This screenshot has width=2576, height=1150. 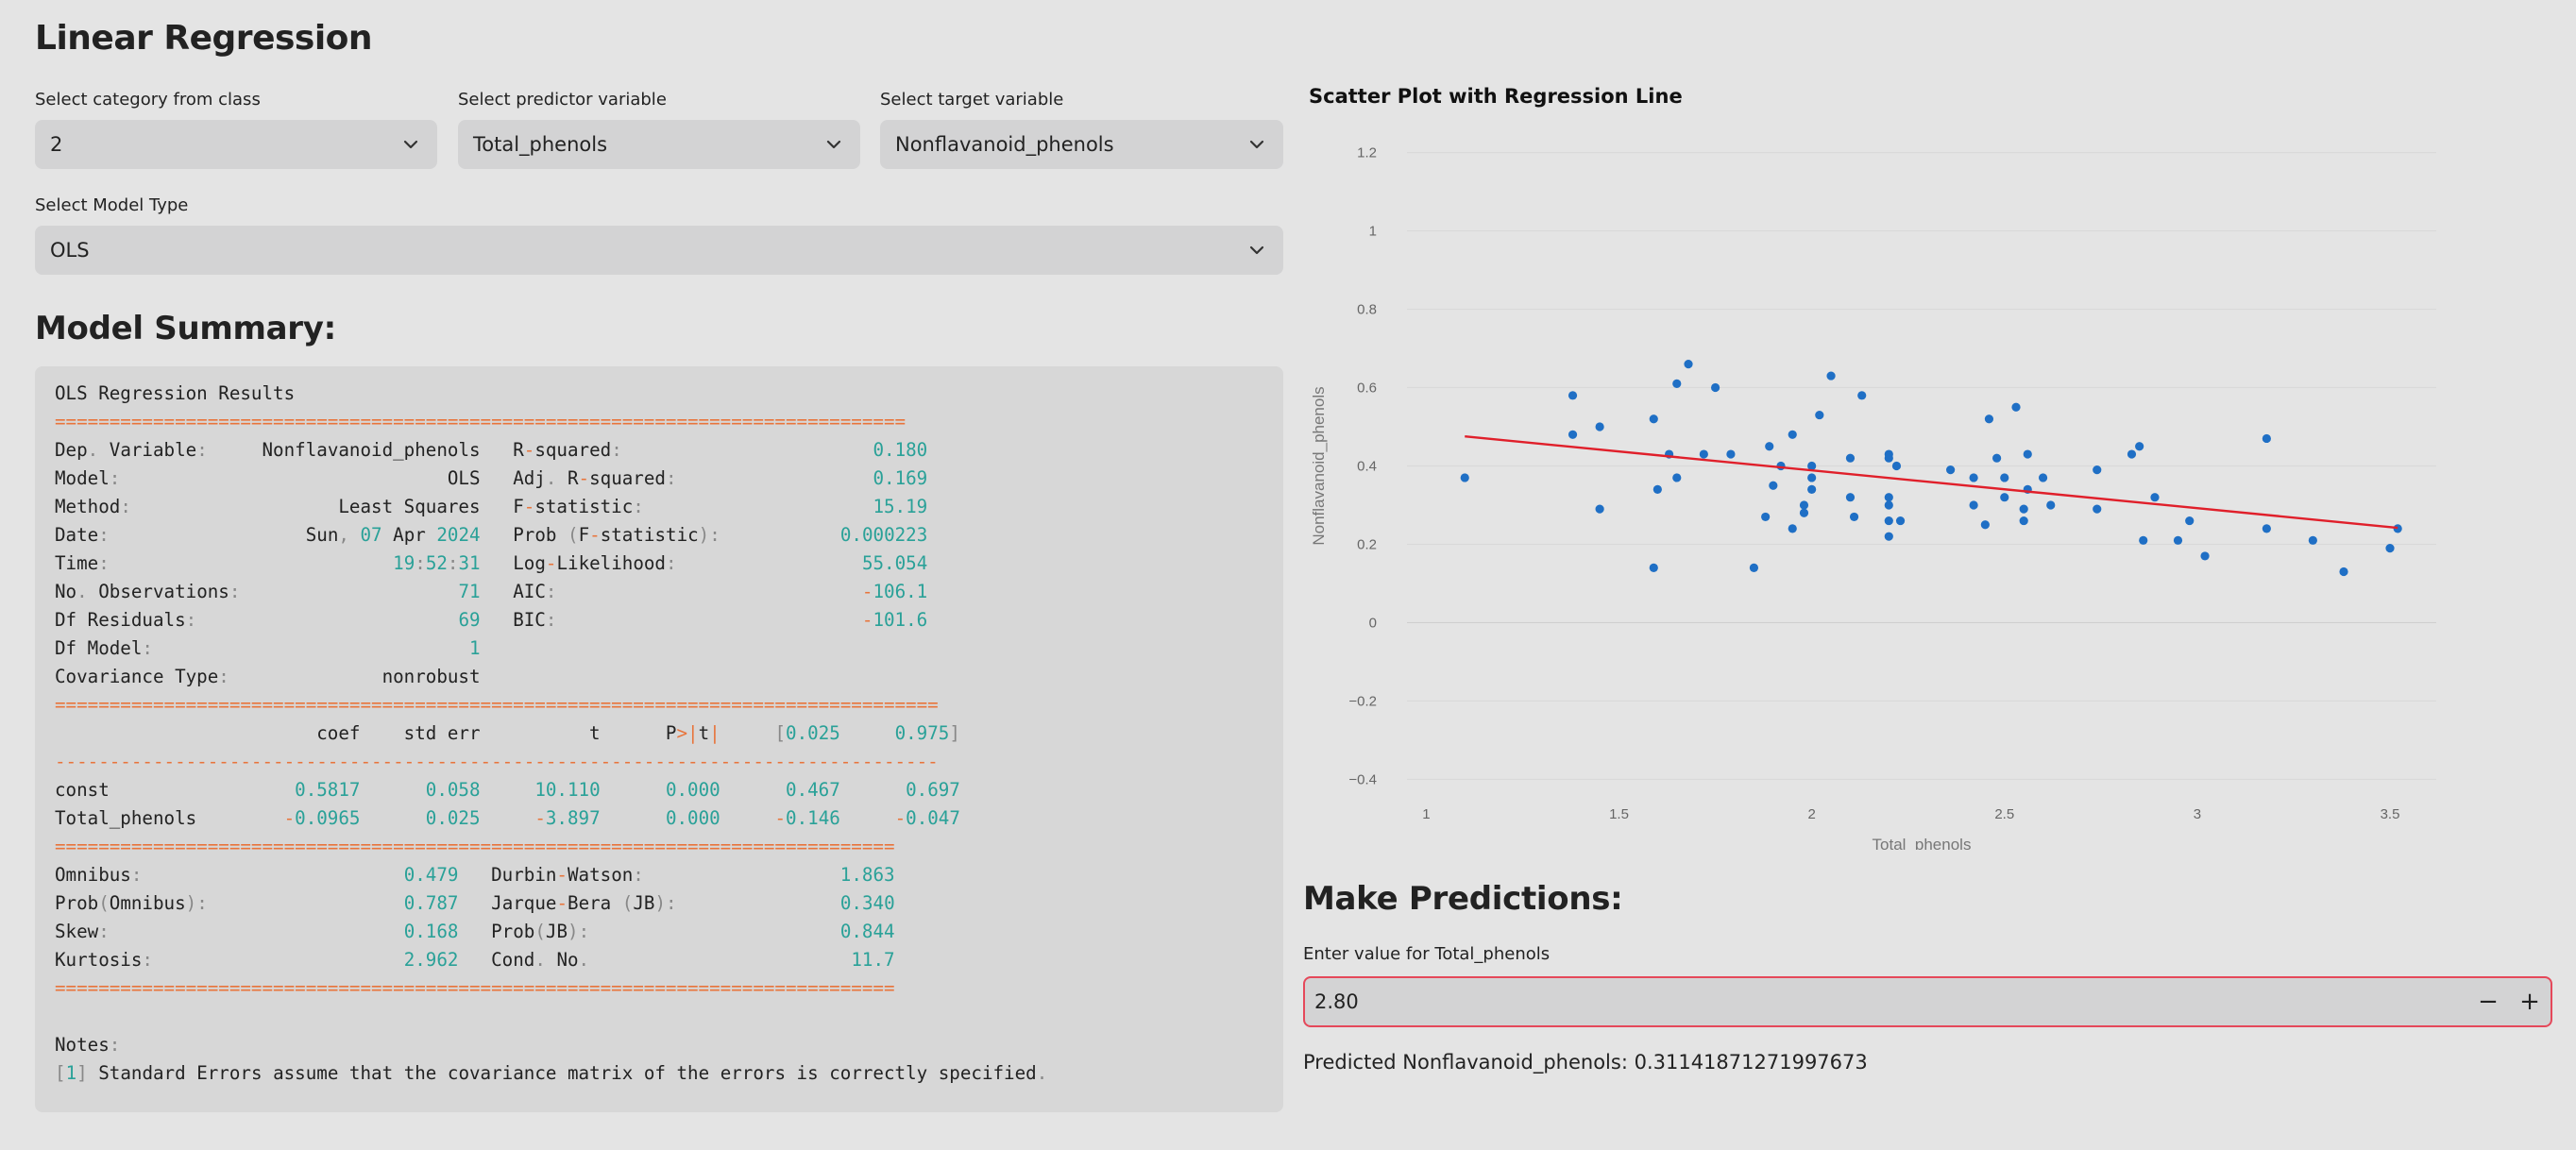 I want to click on category-select: 2, so click(x=236, y=144).